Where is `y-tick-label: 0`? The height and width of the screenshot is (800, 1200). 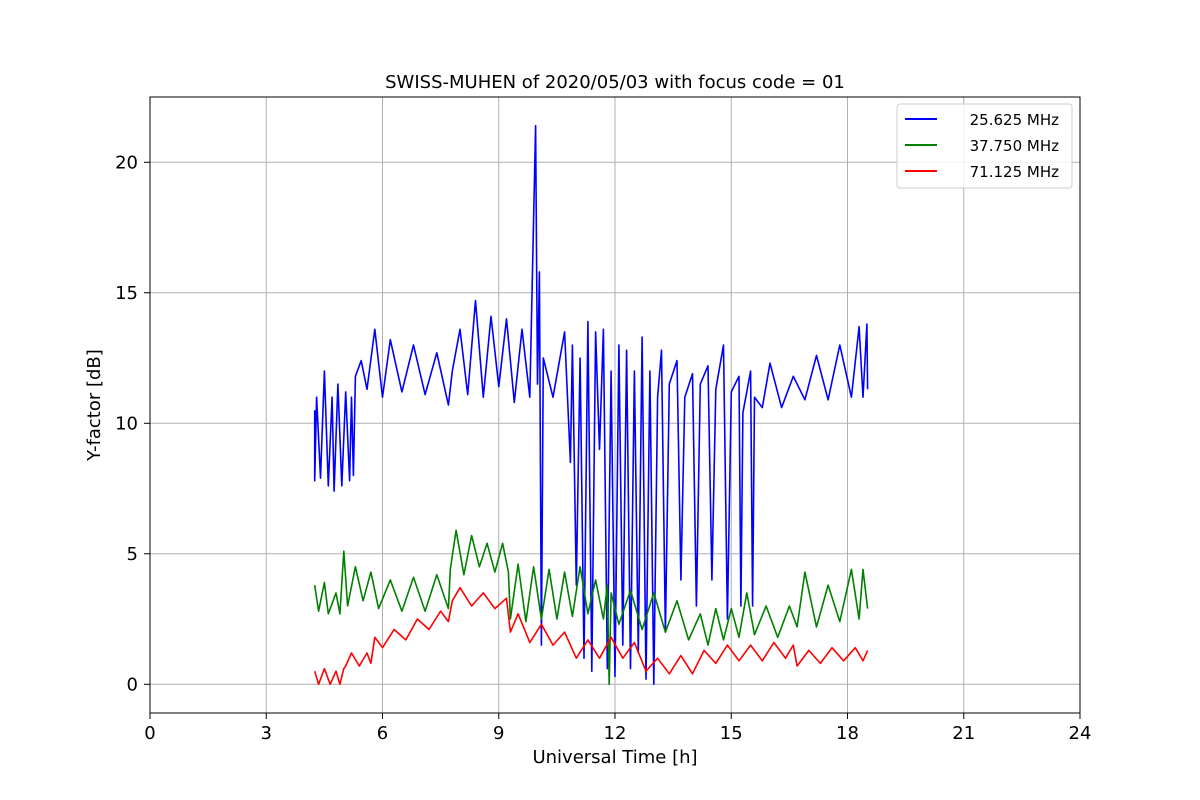
y-tick-label: 0 is located at coordinates (132, 684).